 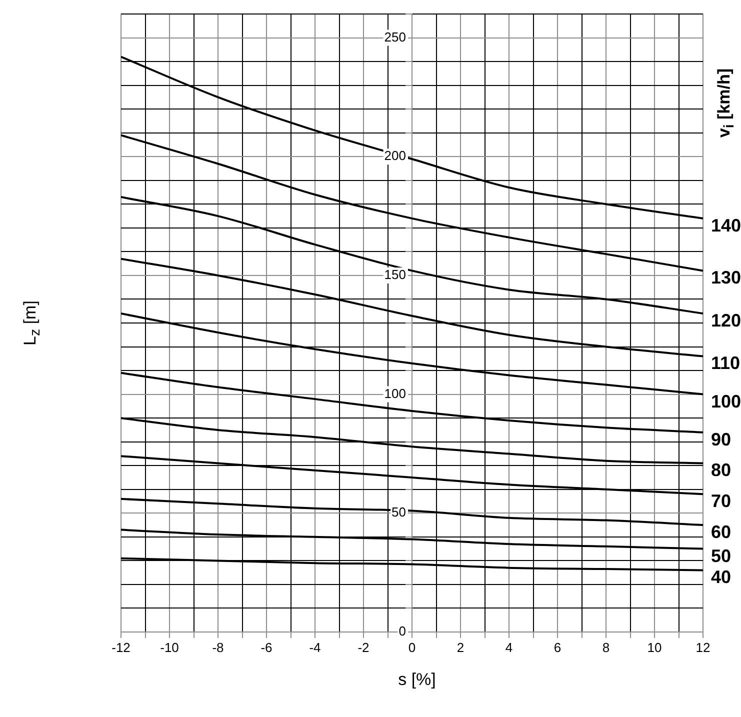 I want to click on series-label: 130, so click(x=726, y=278).